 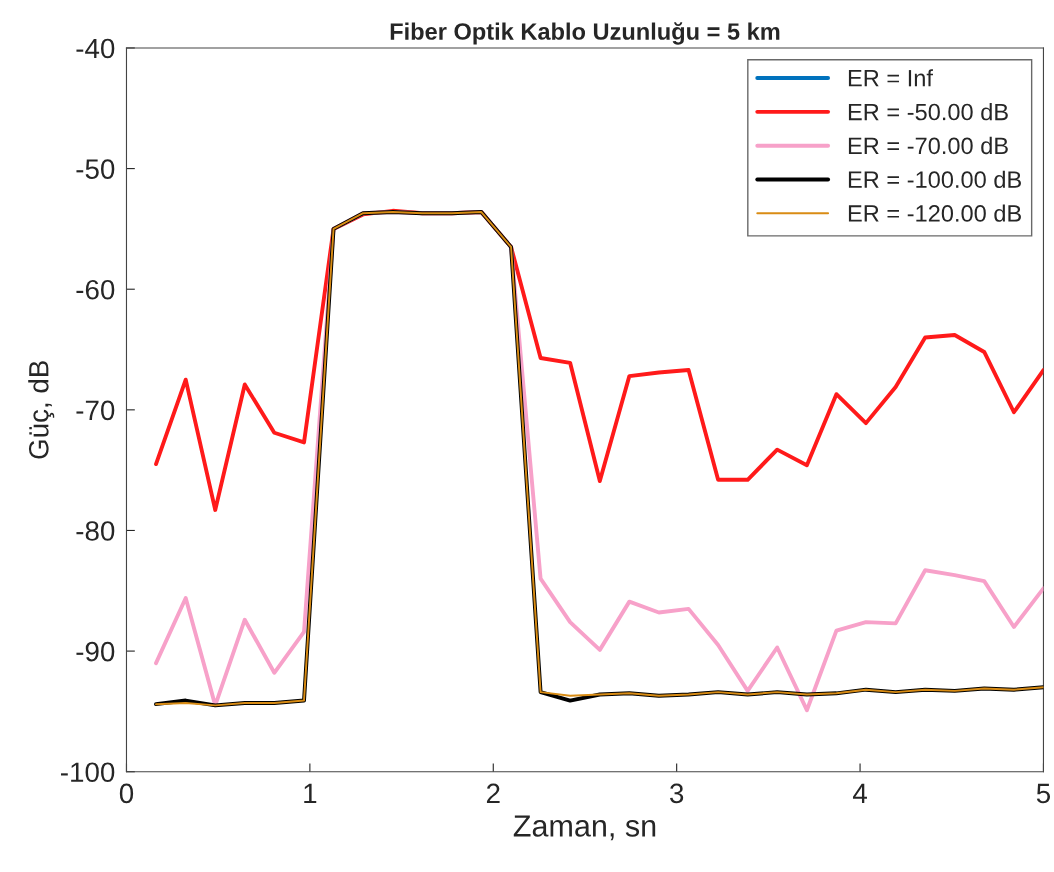 I want to click on y-tick-label: -60, so click(x=95, y=289).